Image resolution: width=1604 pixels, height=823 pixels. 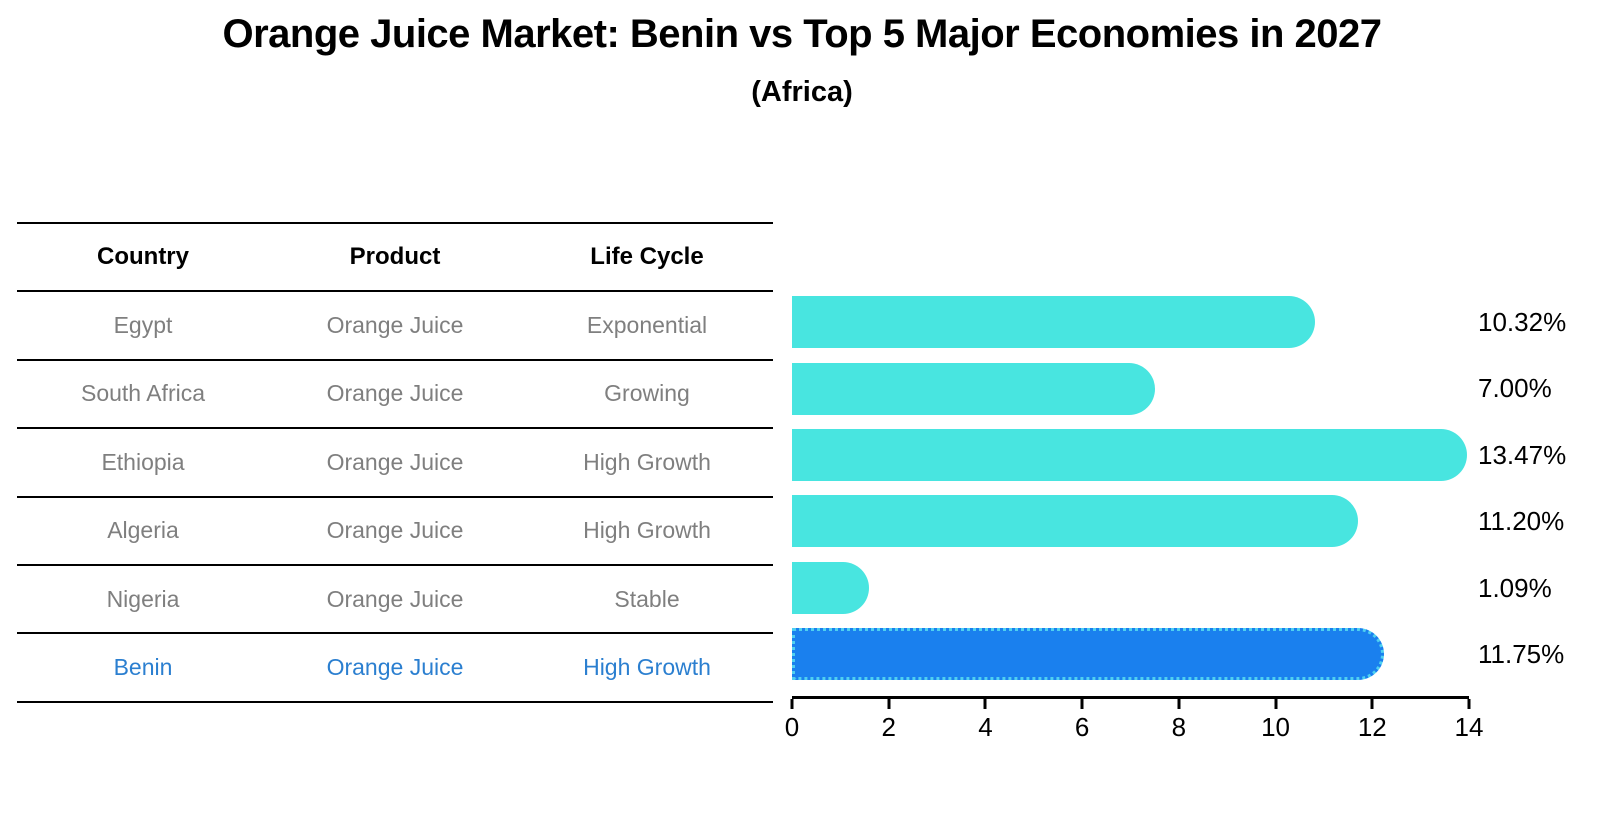 I want to click on table-header-row: Country Product Life Cycle, so click(x=395, y=256).